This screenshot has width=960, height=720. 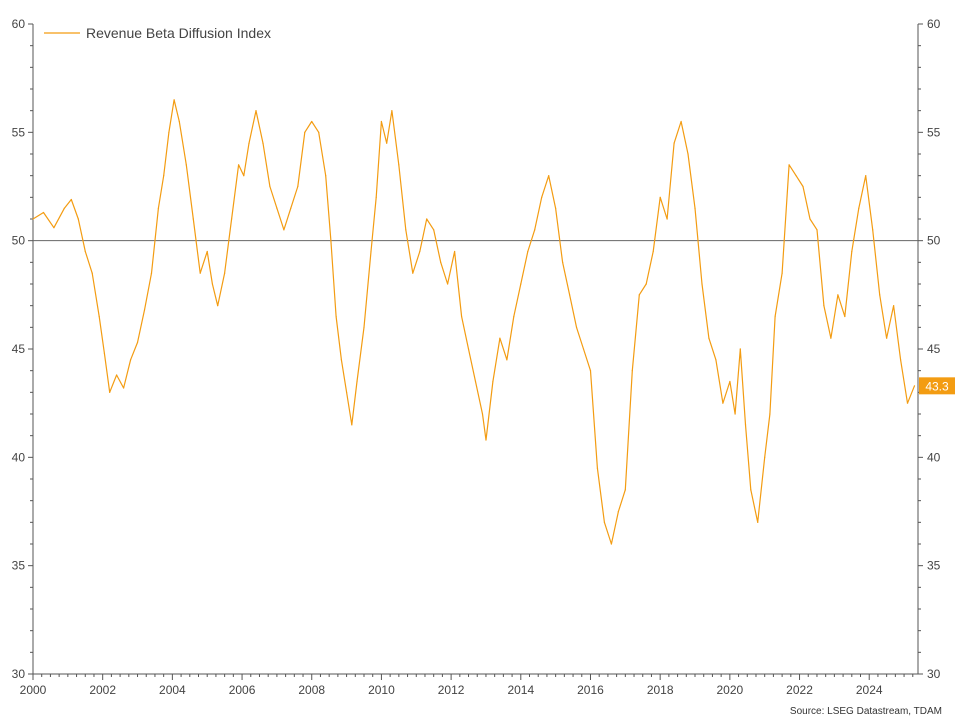 I want to click on x-tick-label: 2004, so click(x=172, y=690).